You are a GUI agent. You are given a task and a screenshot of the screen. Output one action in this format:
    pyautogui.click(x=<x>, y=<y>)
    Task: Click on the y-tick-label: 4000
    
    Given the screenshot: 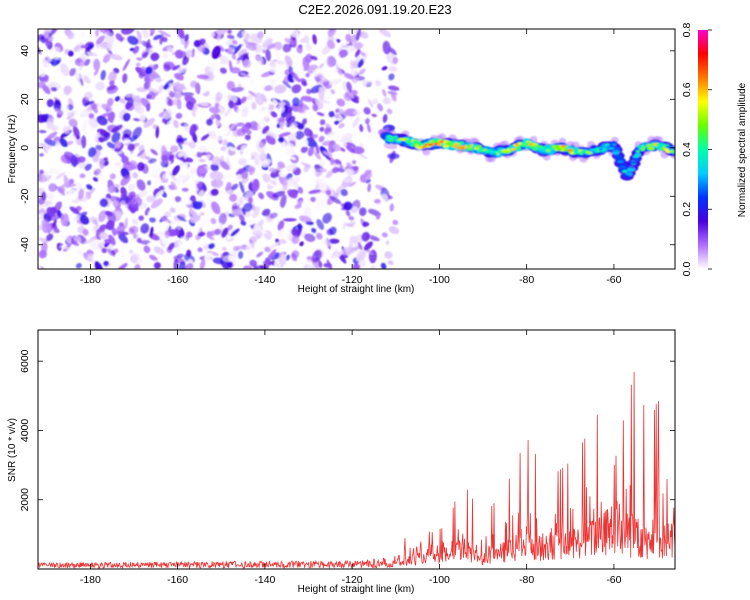 What is the action you would take?
    pyautogui.click(x=25, y=431)
    